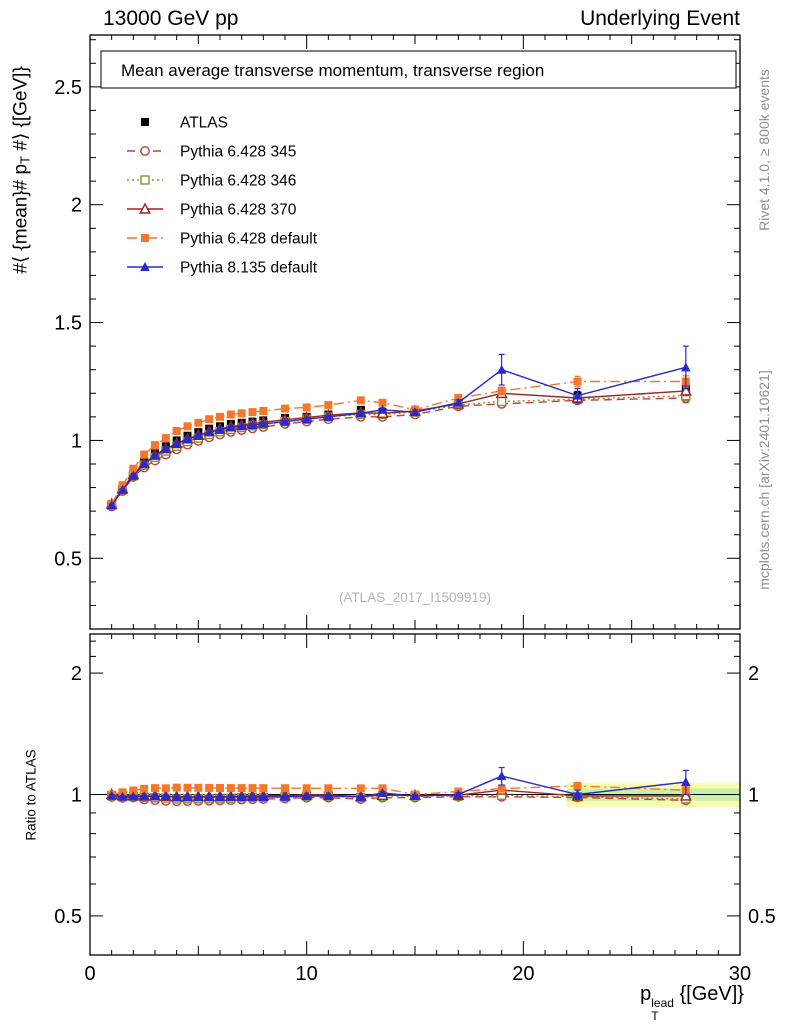 The width and height of the screenshot is (786, 1024). What do you see at coordinates (662, 1003) in the screenshot?
I see `x-label-sup: lead` at bounding box center [662, 1003].